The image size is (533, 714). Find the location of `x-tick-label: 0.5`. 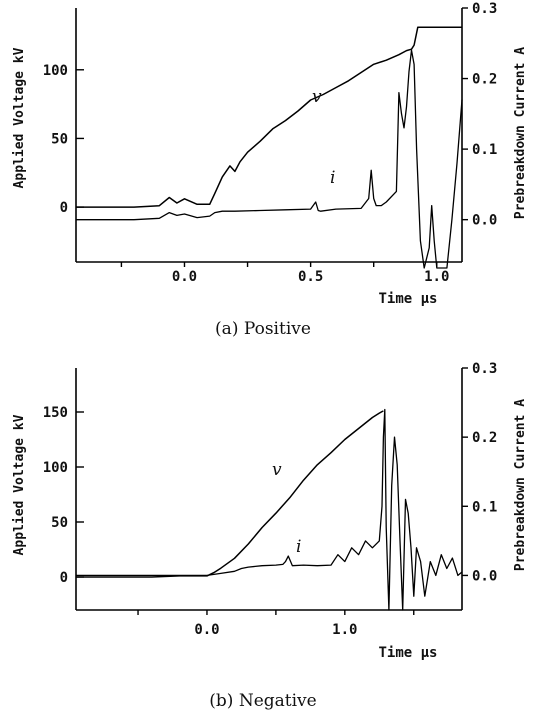

x-tick-label: 0.5 is located at coordinates (310, 277).